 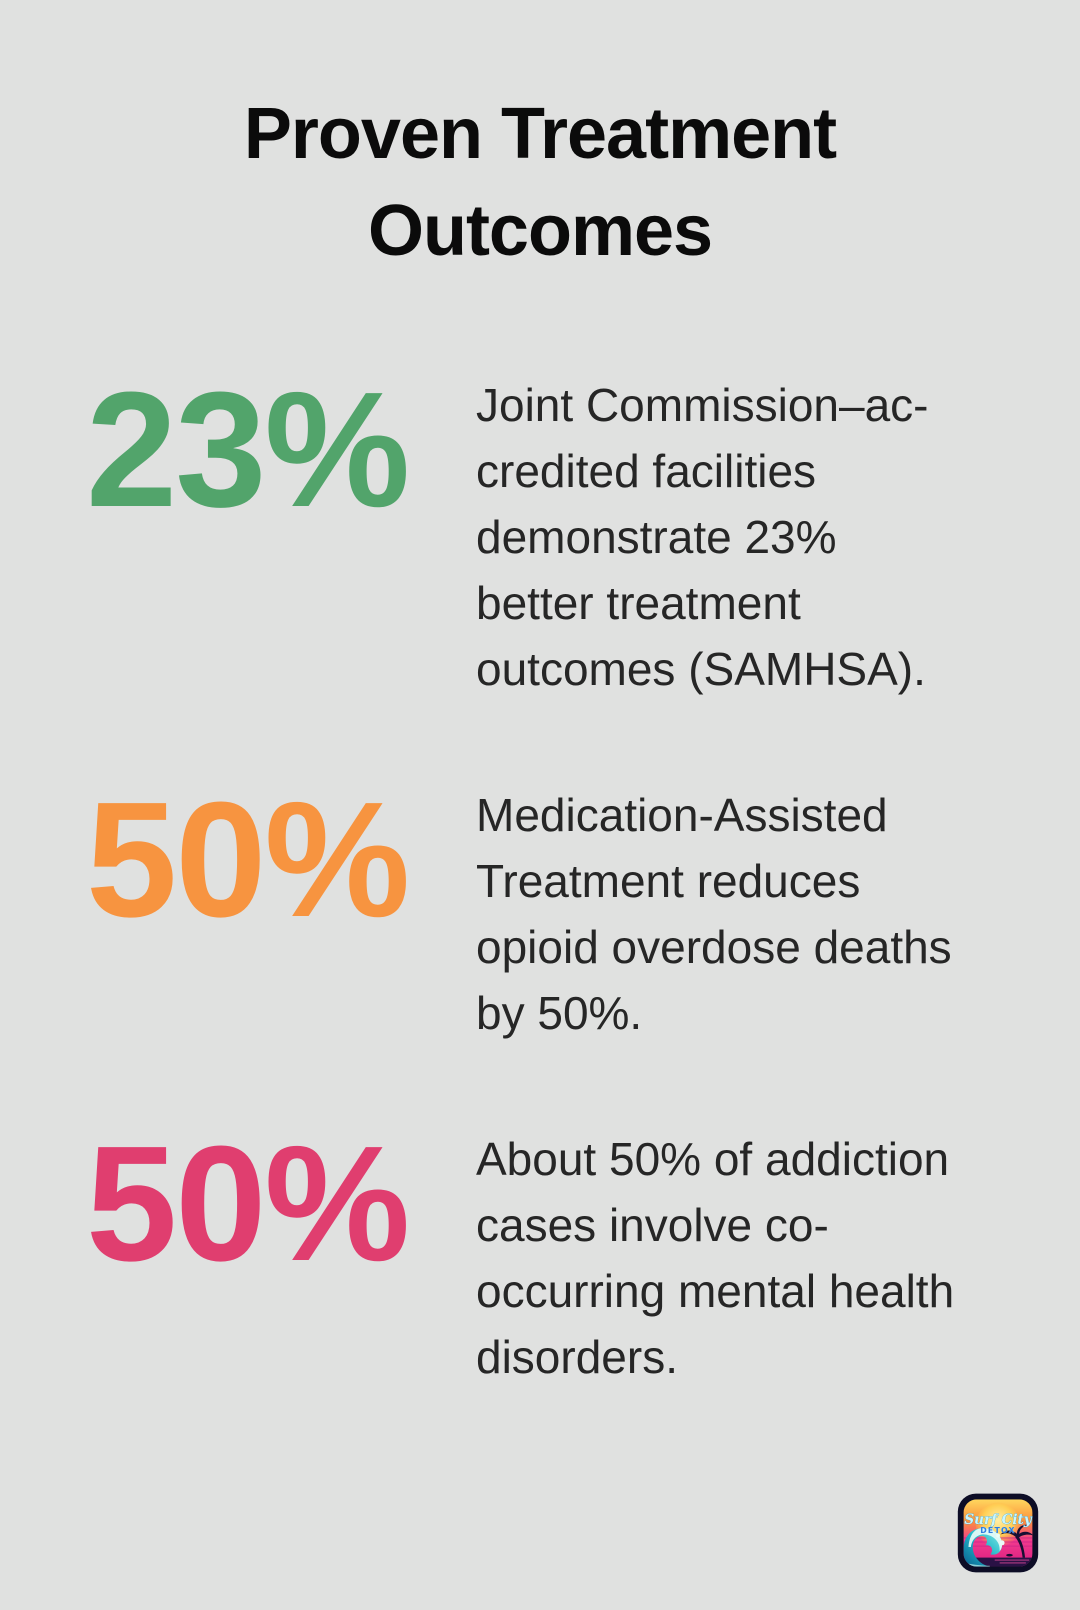 I want to click on logo-script-text: Surf City, so click(x=998, y=1520).